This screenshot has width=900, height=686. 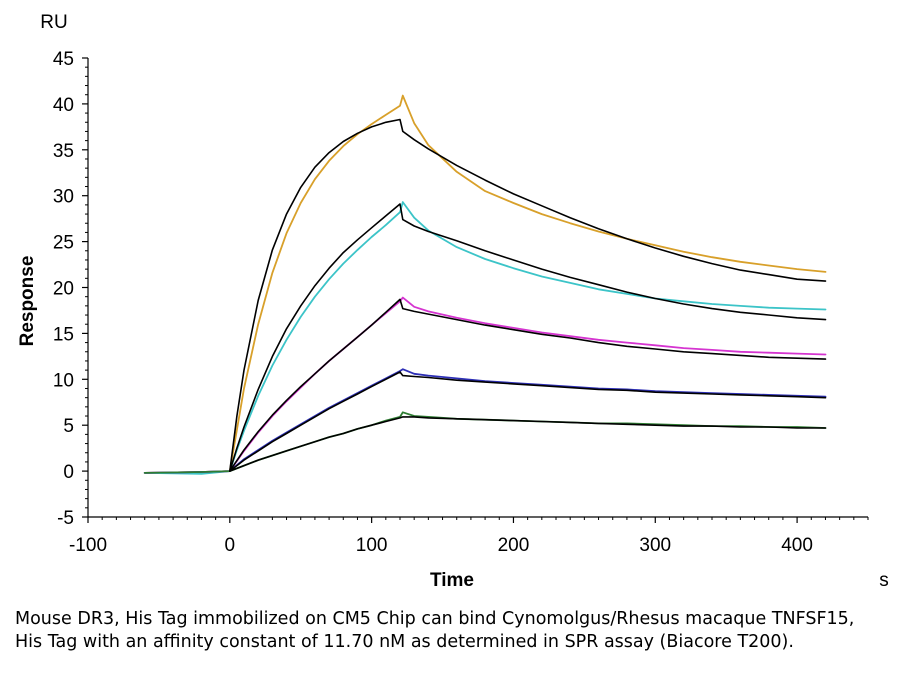 I want to click on y-tick-label: 35, so click(x=63, y=151).